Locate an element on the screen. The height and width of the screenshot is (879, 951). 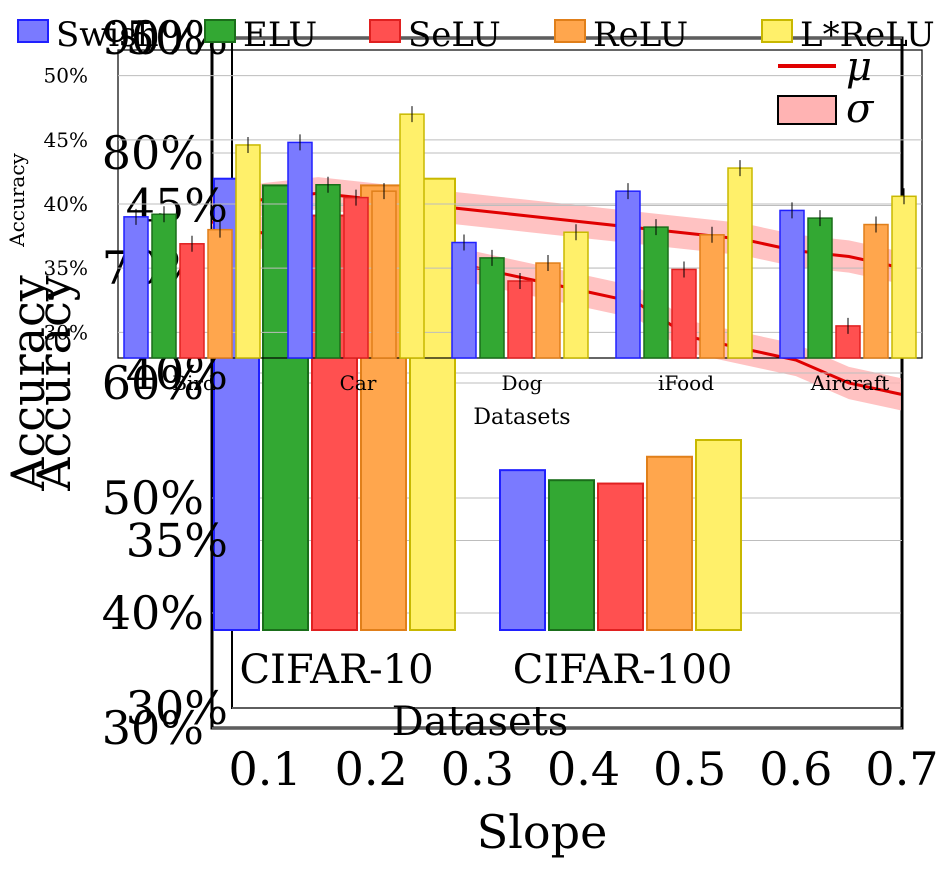
fine-chart-x-ticks: Bird Car Dog iFood Aircraft is located at coordinates (530, 383).